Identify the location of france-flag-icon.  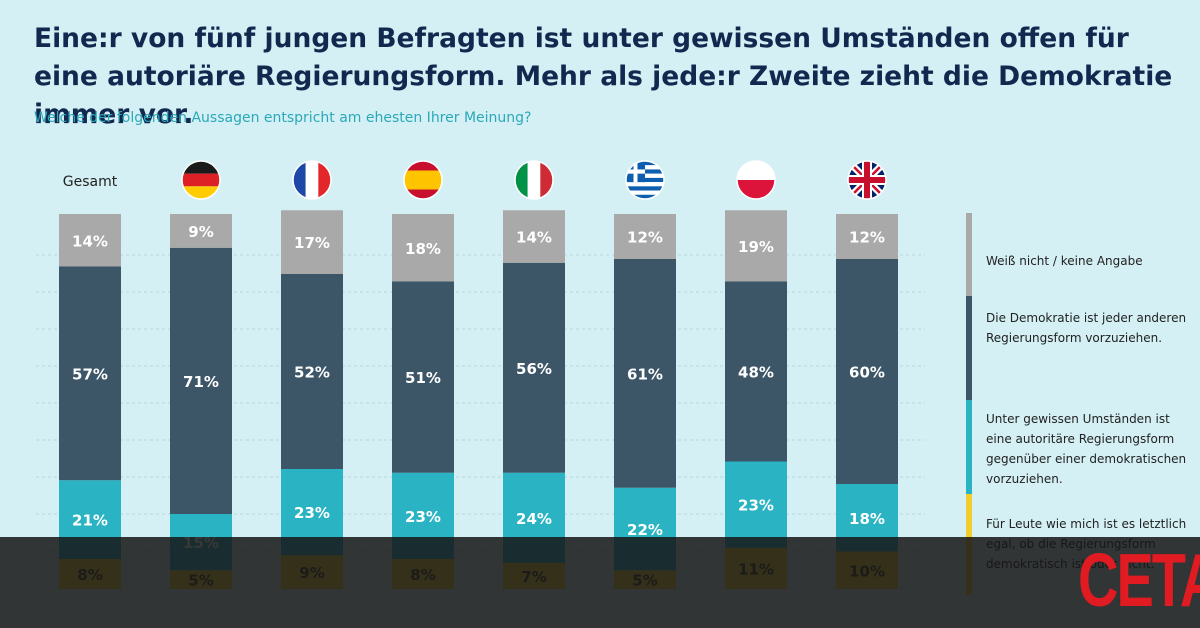
(312, 180).